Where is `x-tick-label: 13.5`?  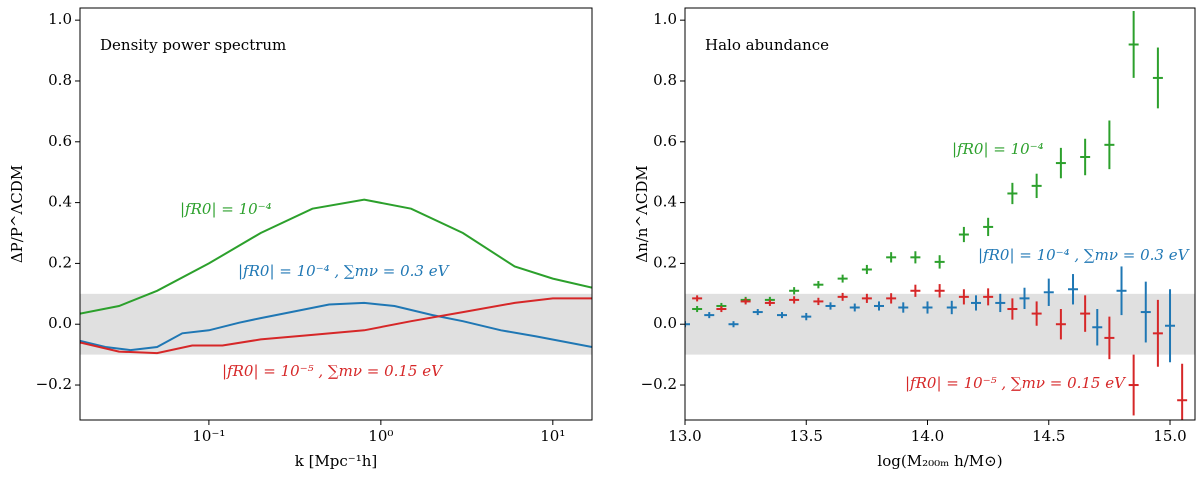
x-tick-label: 13.5 is located at coordinates (806, 436).